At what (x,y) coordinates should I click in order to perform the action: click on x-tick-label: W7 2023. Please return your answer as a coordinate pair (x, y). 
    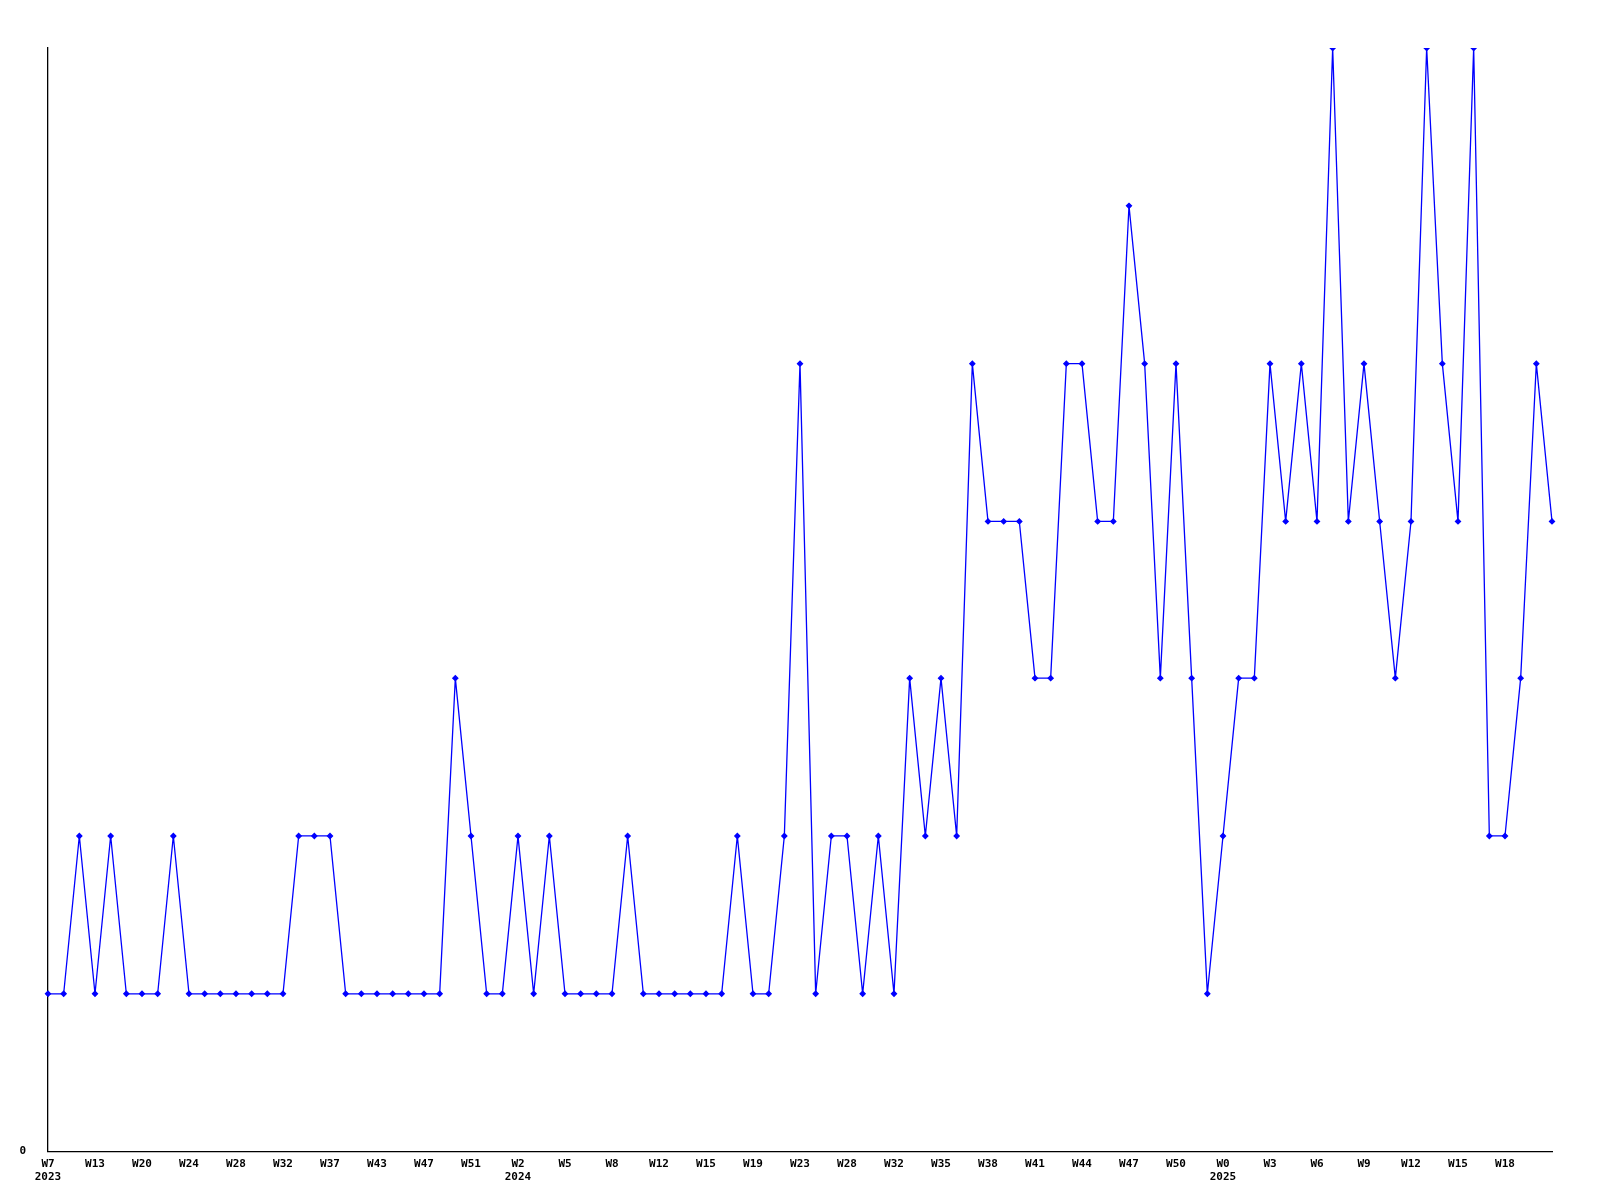
    Looking at the image, I should click on (48, 1170).